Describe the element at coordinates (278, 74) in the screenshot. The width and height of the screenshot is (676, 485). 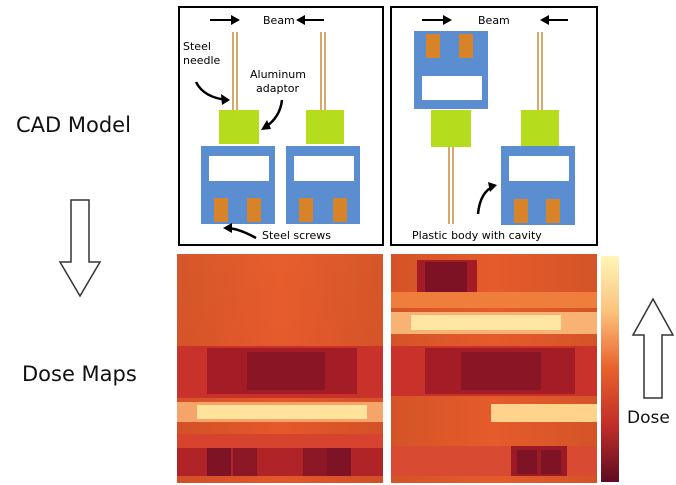
I see `aluminum-label-1: Aluminum` at that location.